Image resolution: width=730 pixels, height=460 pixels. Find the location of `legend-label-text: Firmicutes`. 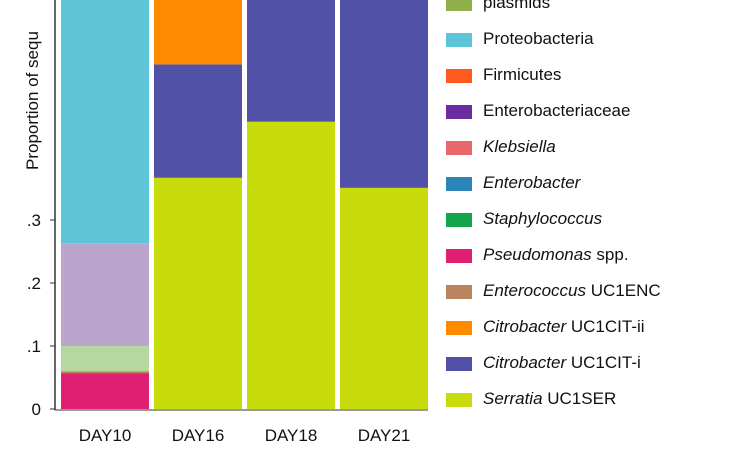

legend-label-text: Firmicutes is located at coordinates (522, 74).